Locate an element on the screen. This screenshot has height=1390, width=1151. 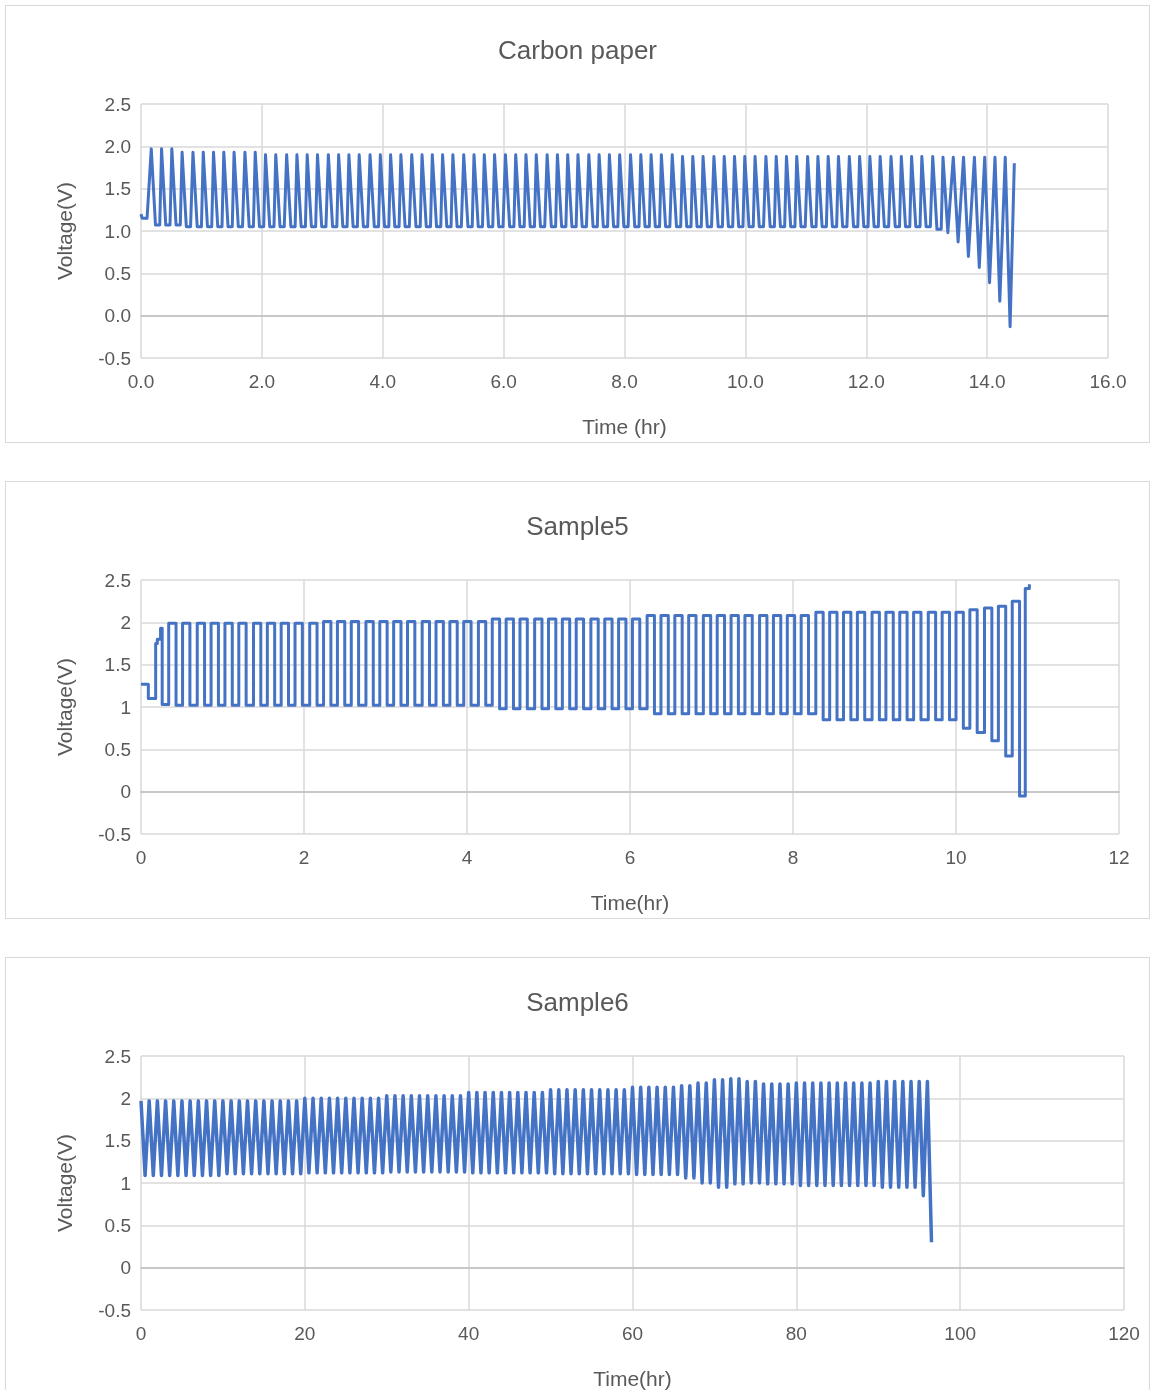
x-tick-label: 10.0 is located at coordinates (745, 381).